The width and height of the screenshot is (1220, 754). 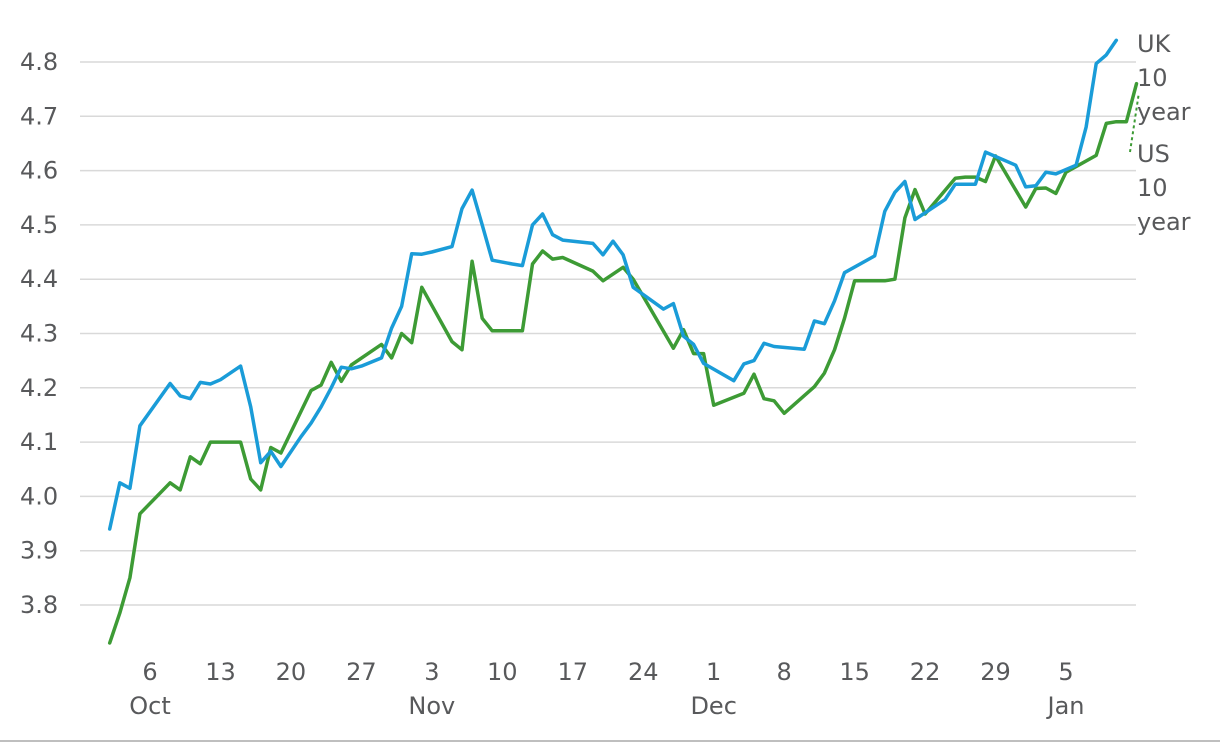 I want to click on x-tick-label: 20, so click(x=291, y=672).